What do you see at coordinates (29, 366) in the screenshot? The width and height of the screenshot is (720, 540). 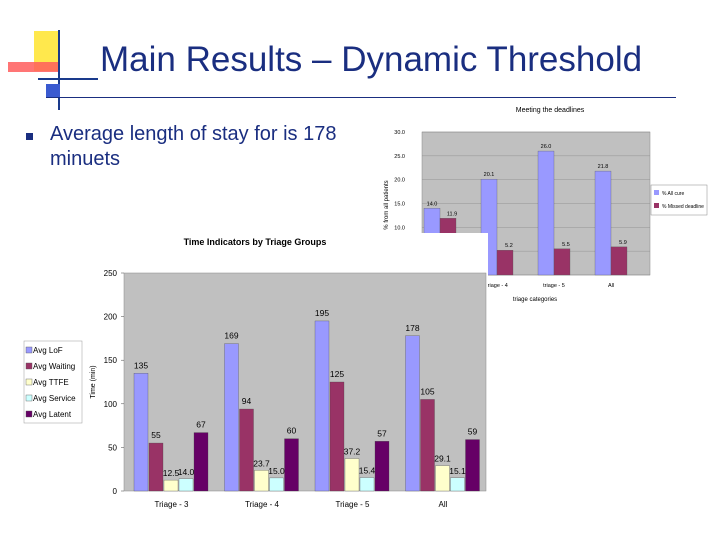 I see `legend-swatch-avg-waiting` at bounding box center [29, 366].